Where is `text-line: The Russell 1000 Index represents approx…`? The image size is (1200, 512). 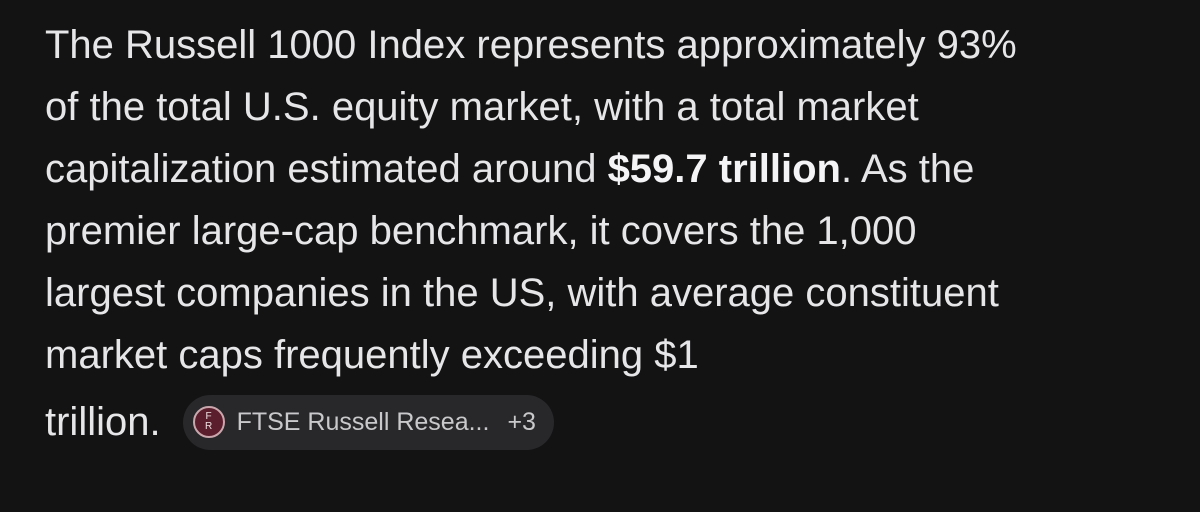
text-line: The Russell 1000 Index represents approx… is located at coordinates (531, 45).